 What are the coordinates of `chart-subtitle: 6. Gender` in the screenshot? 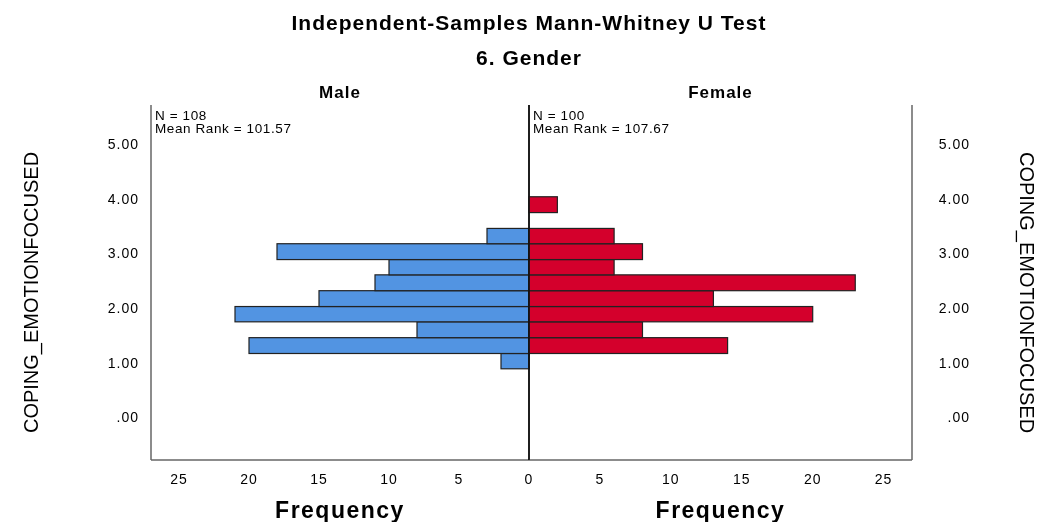 It's located at (529, 57).